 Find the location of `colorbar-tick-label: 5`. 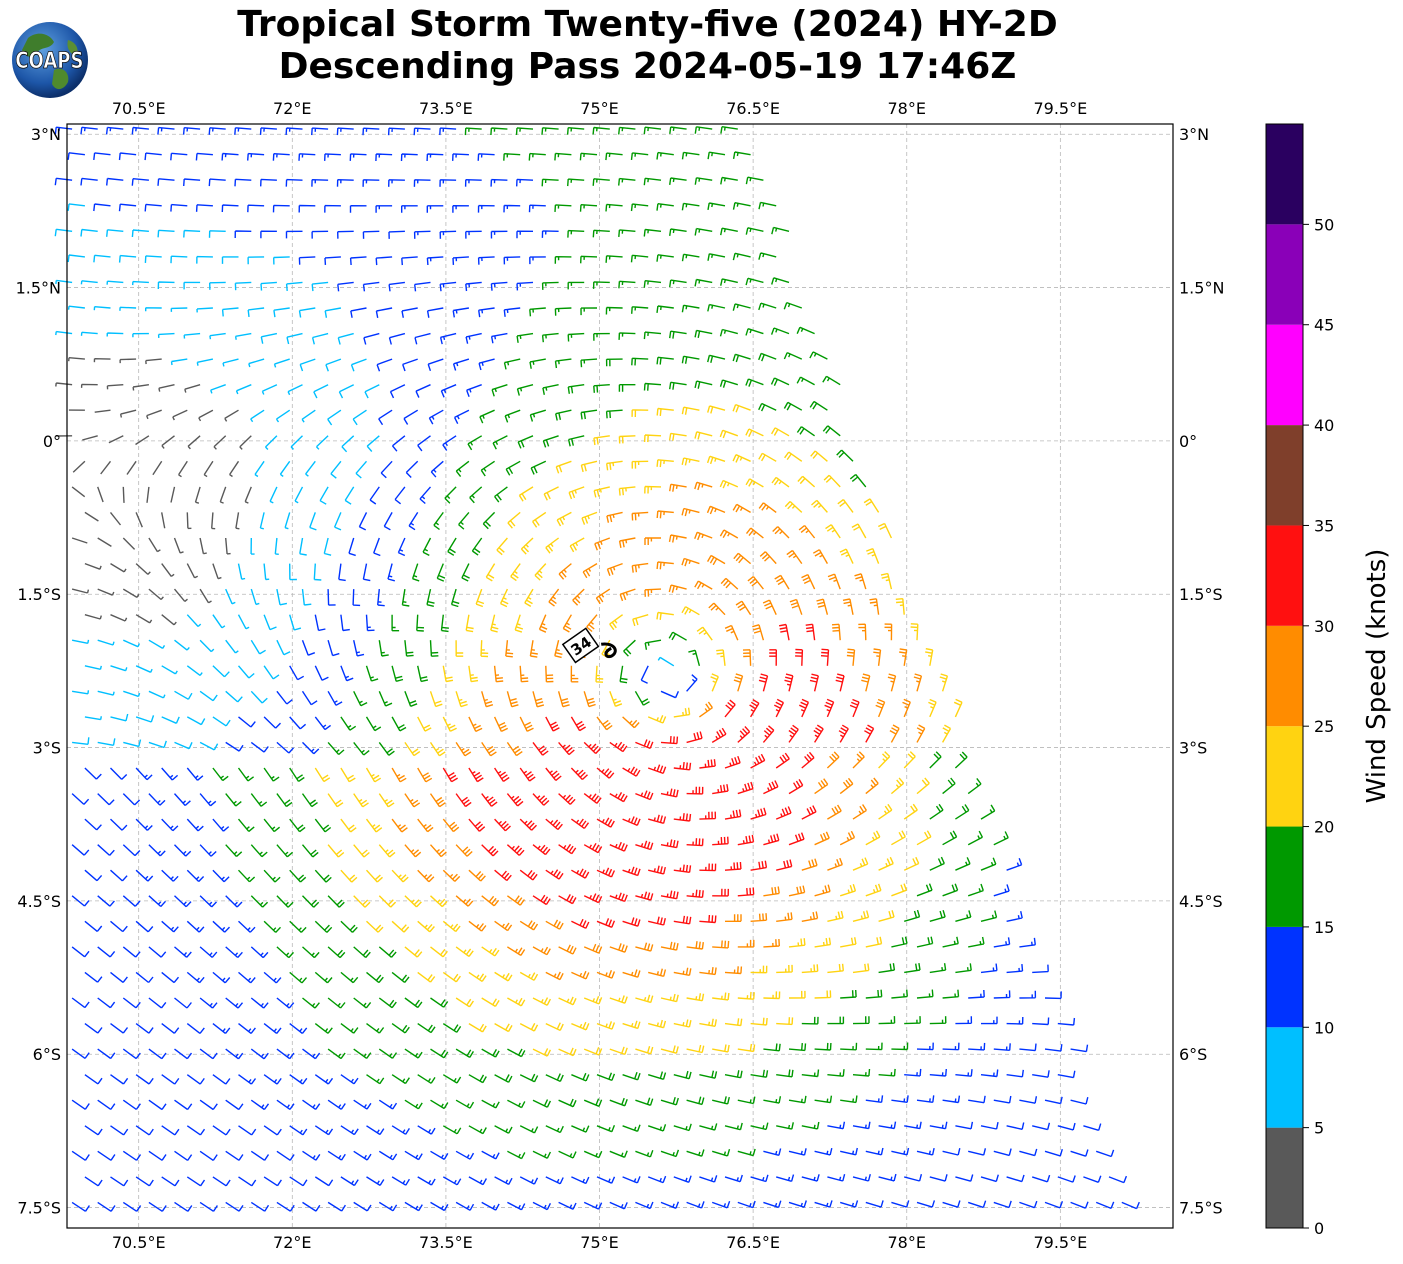

colorbar-tick-label: 5 is located at coordinates (1319, 1128).